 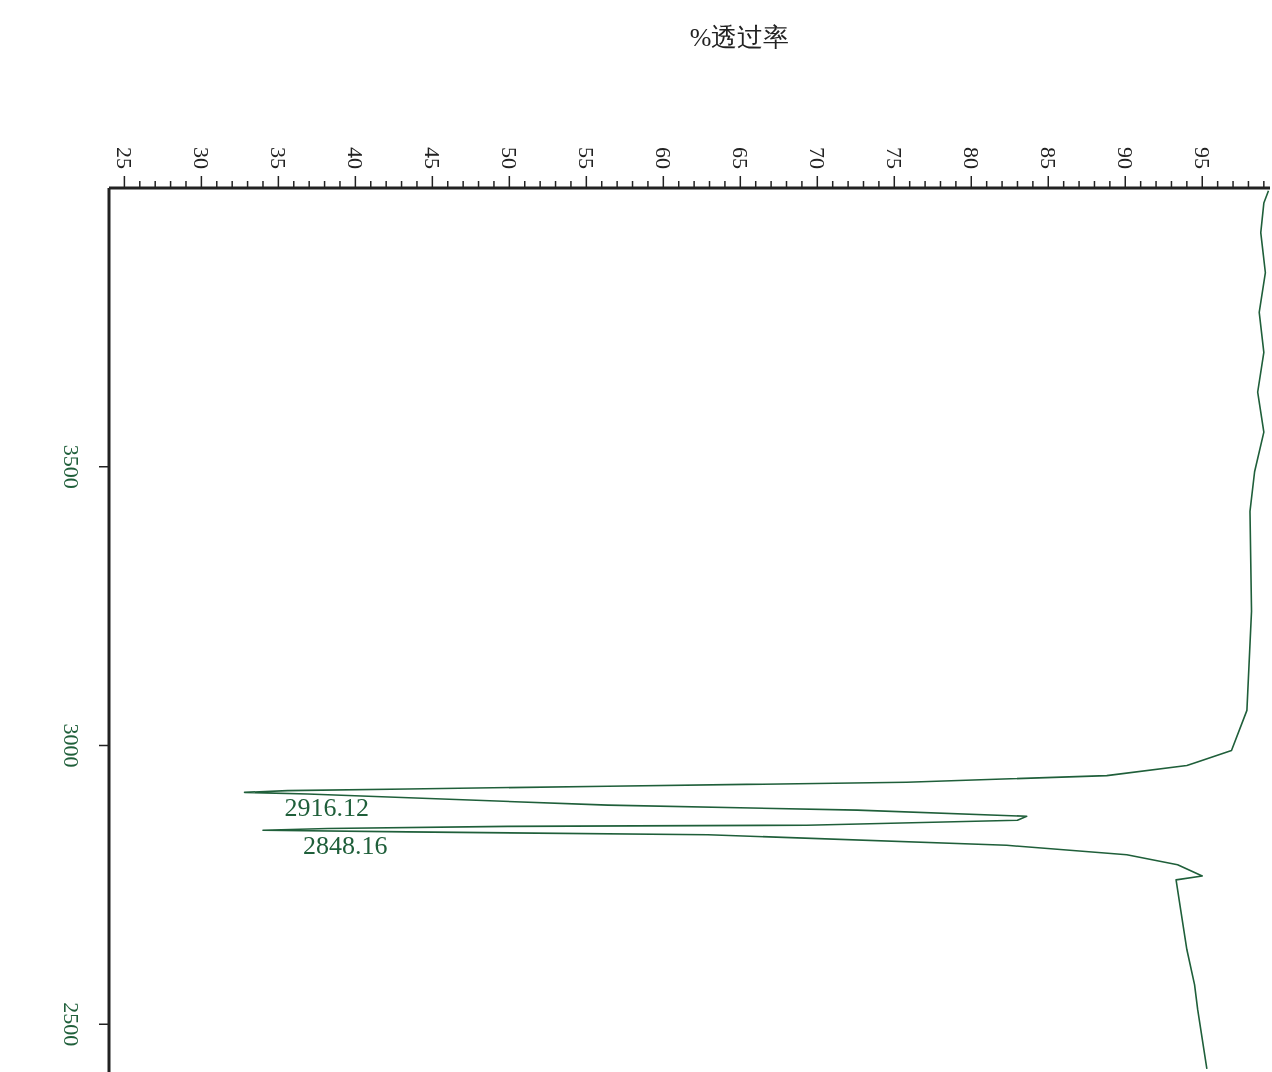 I want to click on x-tick-label: 55, so click(x=586, y=158).